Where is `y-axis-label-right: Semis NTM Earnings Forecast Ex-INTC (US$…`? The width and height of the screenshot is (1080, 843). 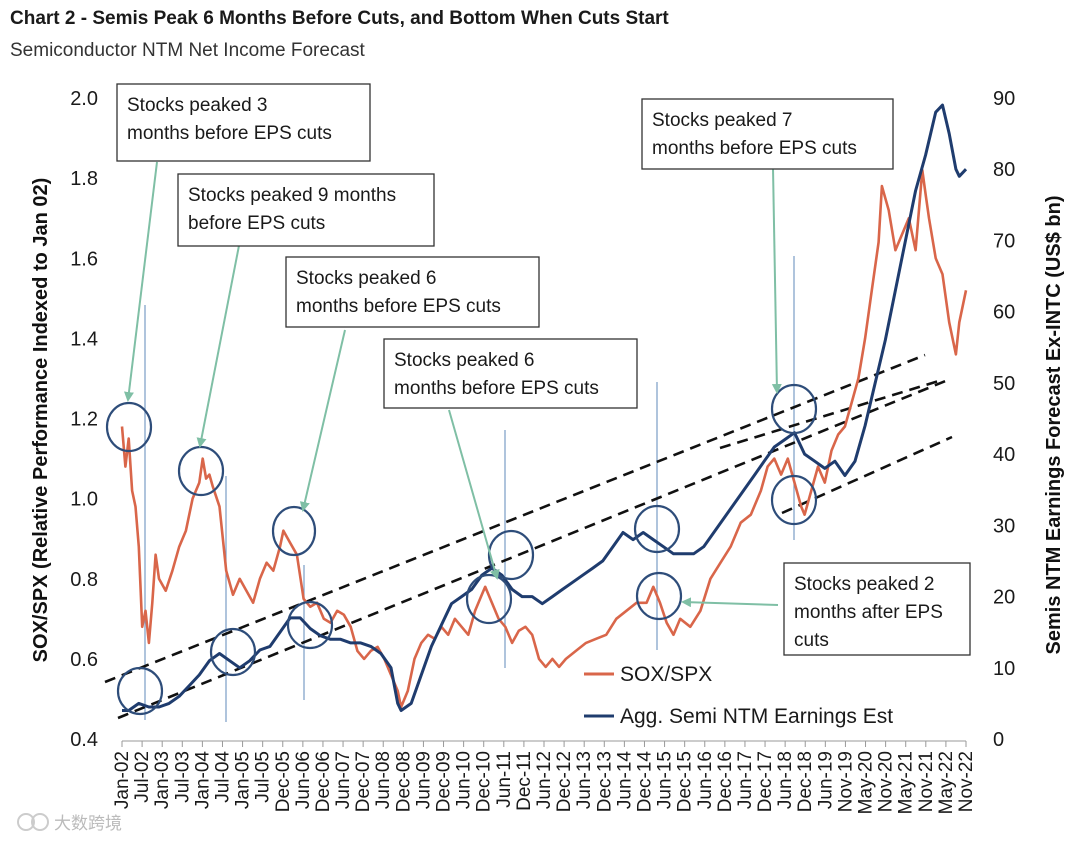
y-axis-label-right: Semis NTM Earnings Forecast Ex-INTC (US$… is located at coordinates (1054, 425).